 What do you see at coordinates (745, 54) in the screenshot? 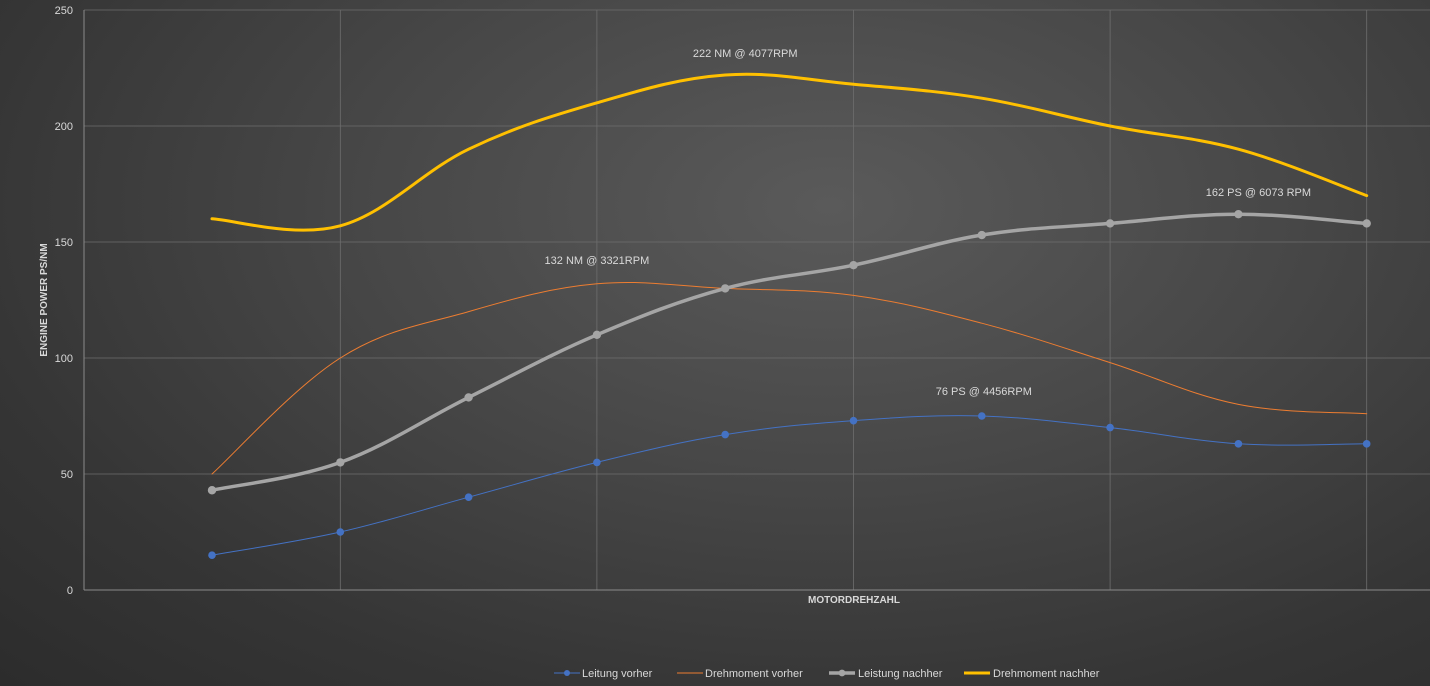
I see `data-label: 222 NM @ 4077RPM` at bounding box center [745, 54].